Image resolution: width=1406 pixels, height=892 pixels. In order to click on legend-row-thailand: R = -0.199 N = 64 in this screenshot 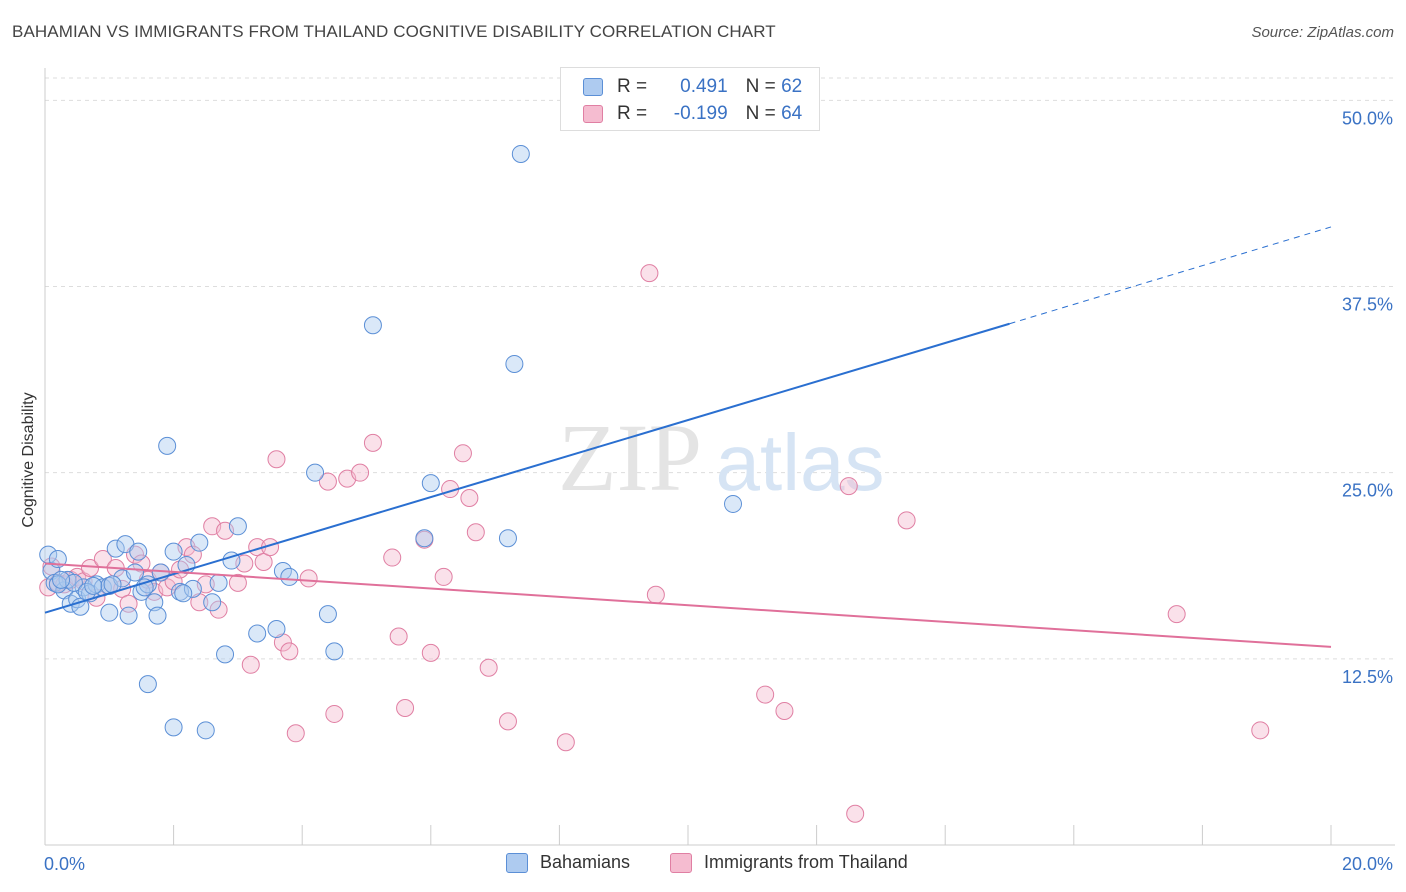, I will do `click(692, 114)`.